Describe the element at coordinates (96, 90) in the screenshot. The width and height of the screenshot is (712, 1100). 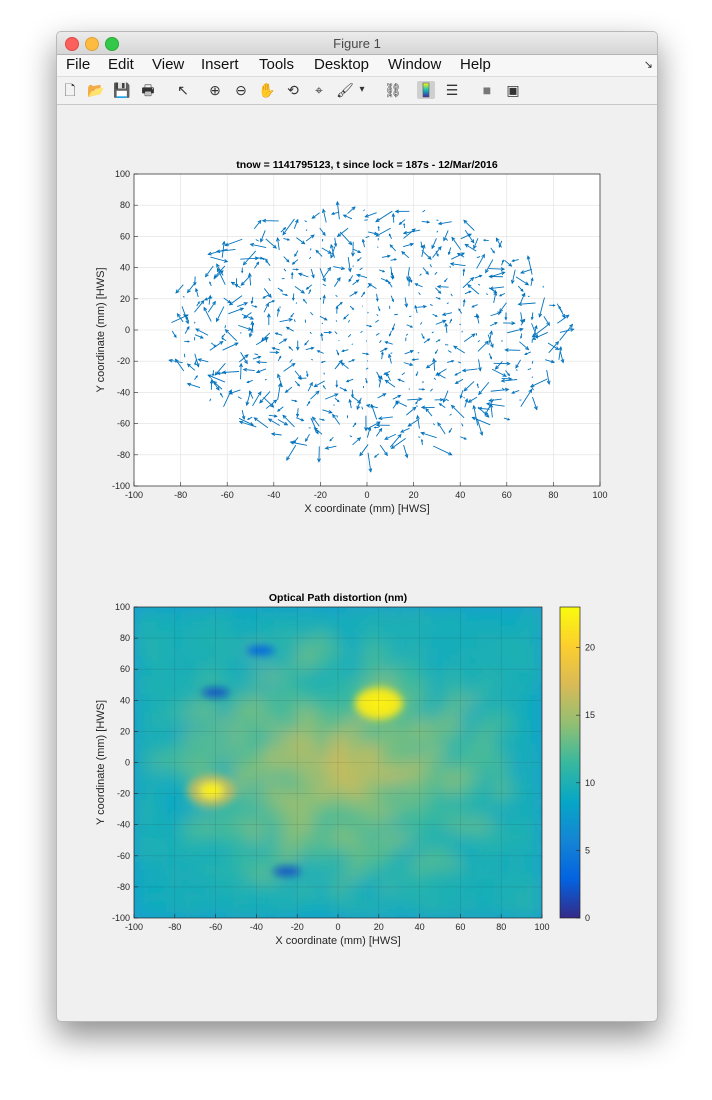
I see `open-file-icon: 📂` at that location.